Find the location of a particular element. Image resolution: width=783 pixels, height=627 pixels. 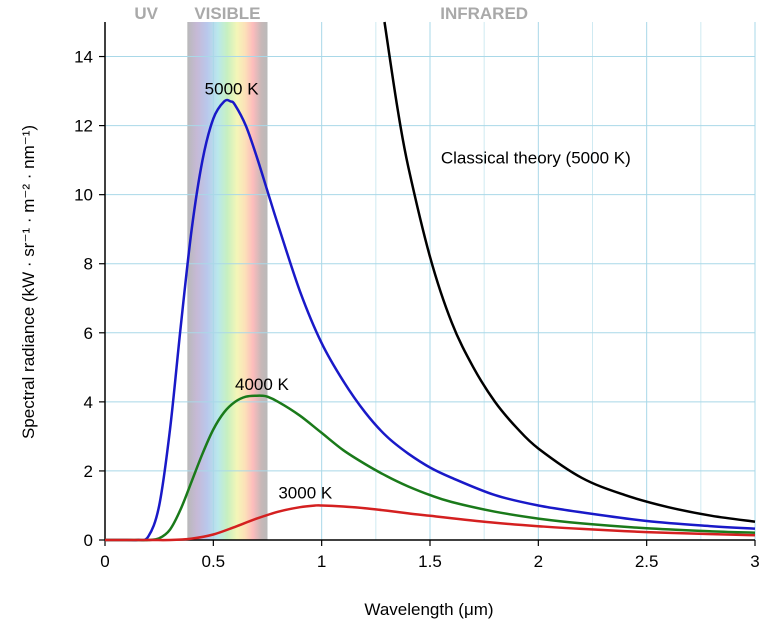

x-axis-title: Wavelength (μm) is located at coordinates (428, 609).